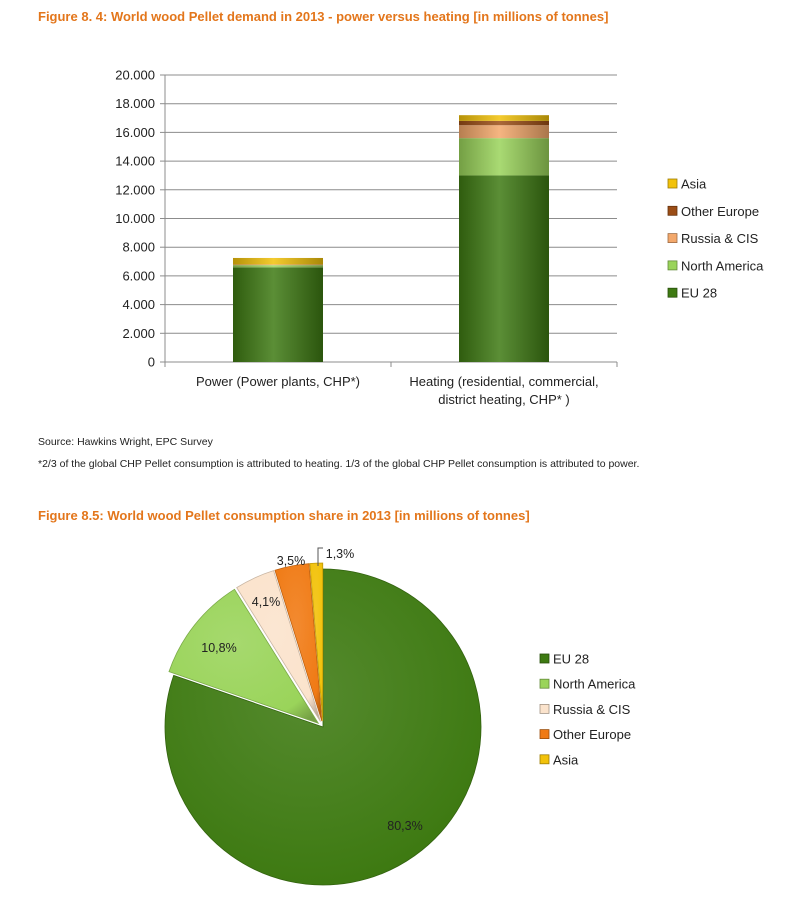  What do you see at coordinates (138, 247) in the screenshot?
I see `y-tick-label: 8.000` at bounding box center [138, 247].